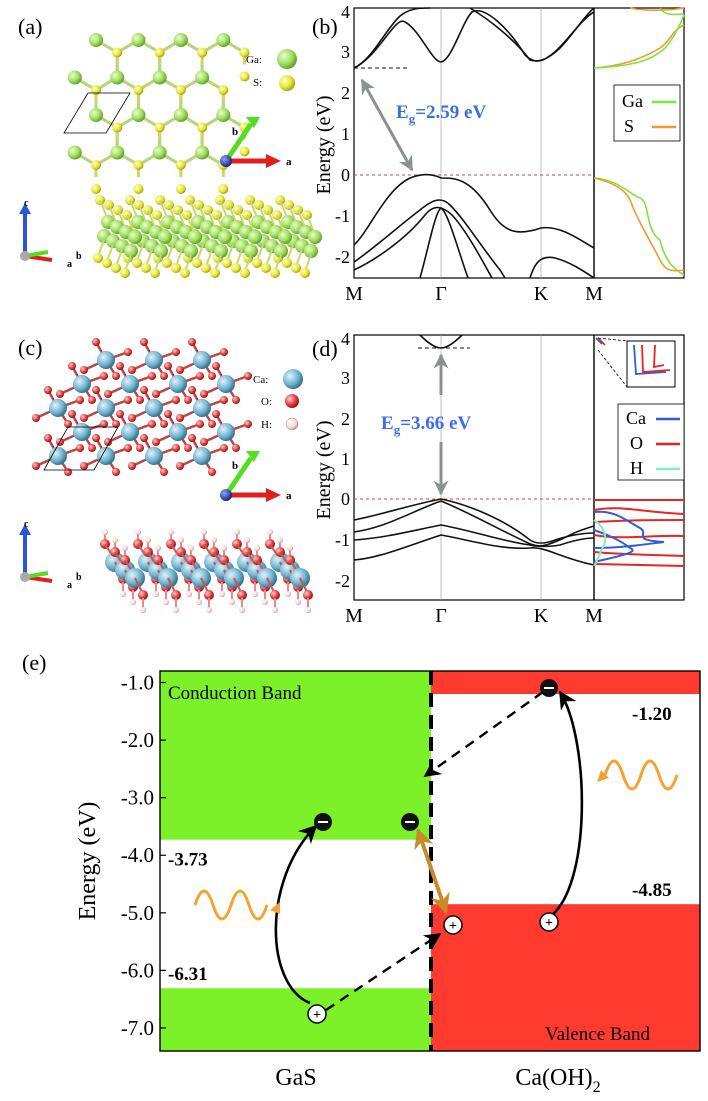 This screenshot has width=708, height=1101. What do you see at coordinates (266, 425) in the screenshot?
I see `legend-h-label: H:` at bounding box center [266, 425].